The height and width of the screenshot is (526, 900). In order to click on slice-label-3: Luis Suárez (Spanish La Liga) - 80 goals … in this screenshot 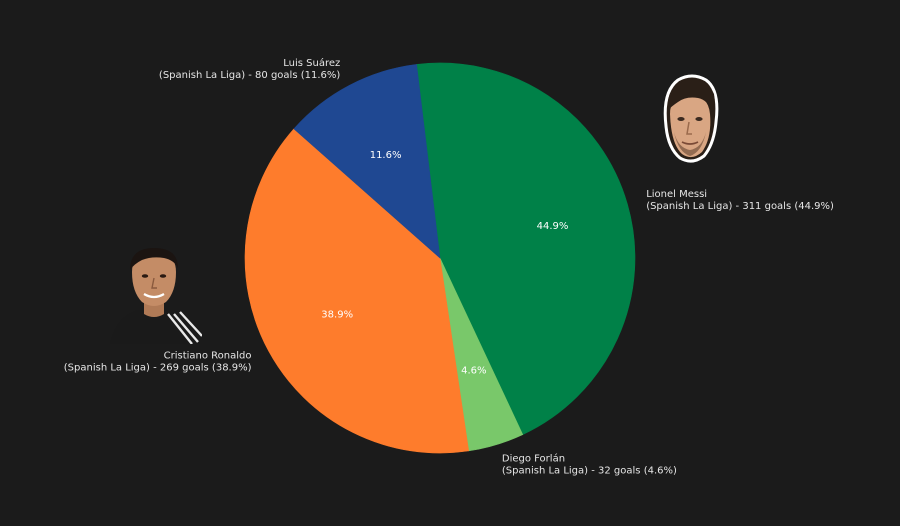, I will do `click(249, 69)`.